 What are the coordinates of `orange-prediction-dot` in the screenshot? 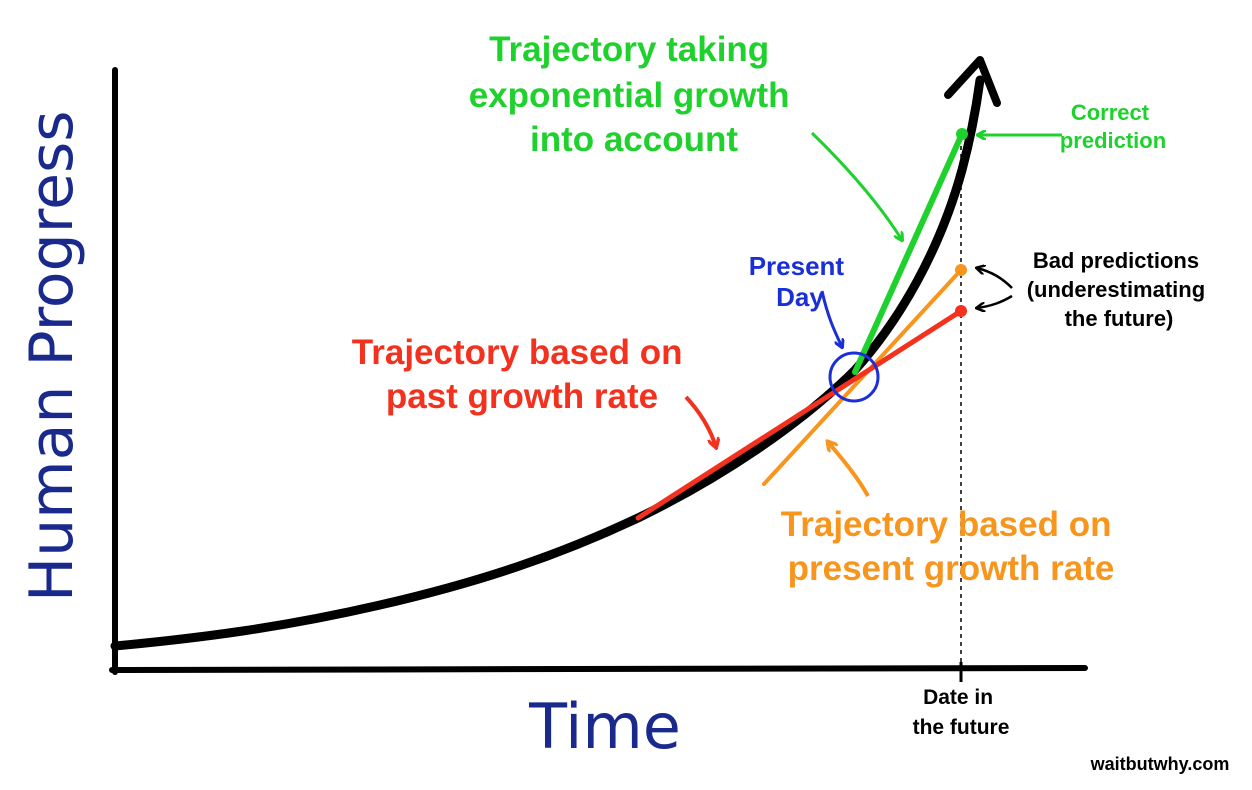 It's located at (961, 270).